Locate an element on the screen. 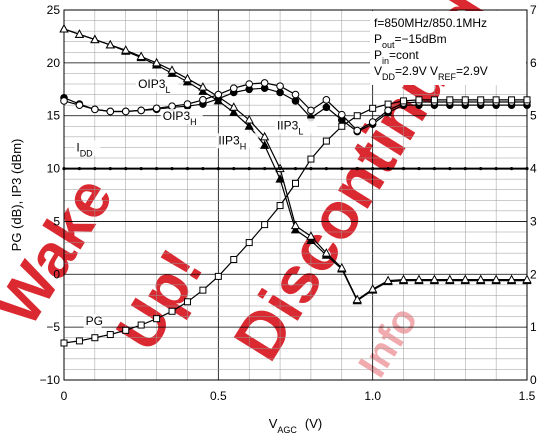 This screenshot has width=538, height=439. y-tick-label-left: −10 is located at coordinates (50, 380).